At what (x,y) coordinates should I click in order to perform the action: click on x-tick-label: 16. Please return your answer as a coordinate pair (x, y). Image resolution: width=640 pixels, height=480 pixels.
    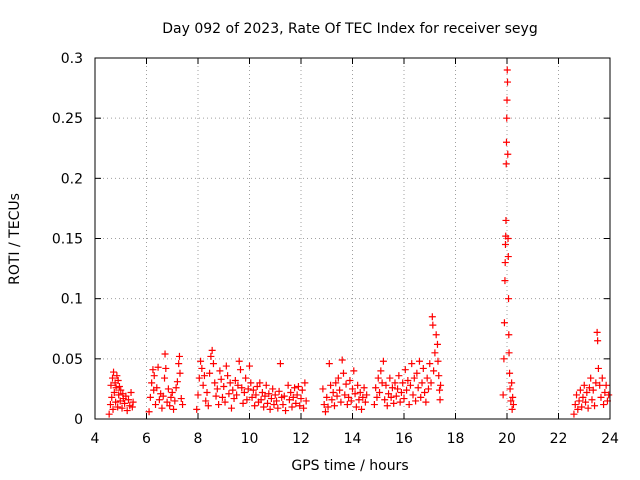
    Looking at the image, I should click on (404, 439).